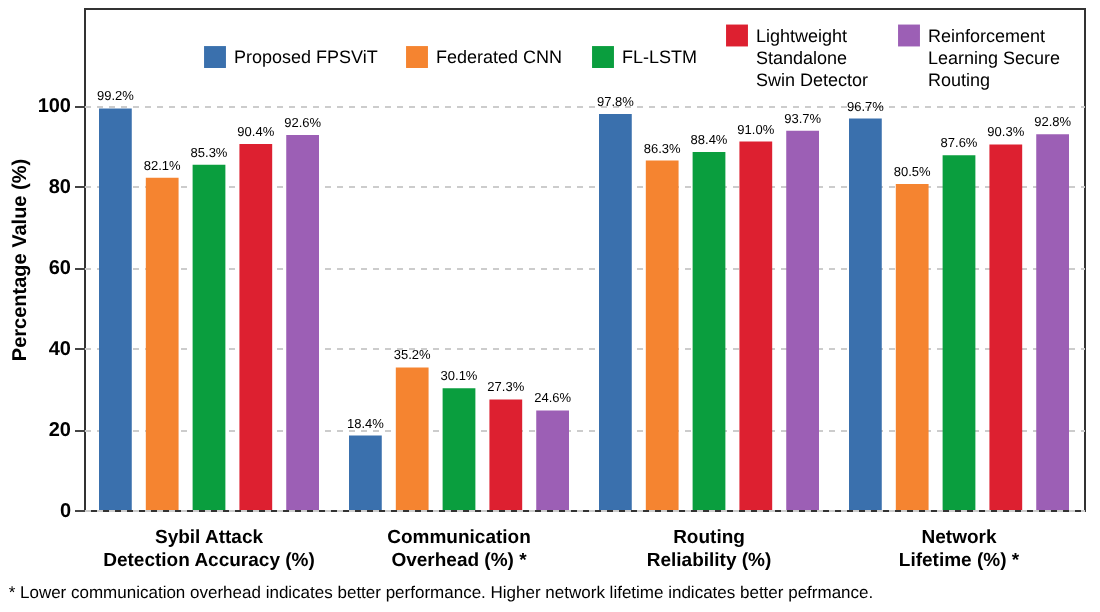 This screenshot has width=1100, height=612. I want to click on x-tick-label: Routing Reliability (%), so click(709, 549).